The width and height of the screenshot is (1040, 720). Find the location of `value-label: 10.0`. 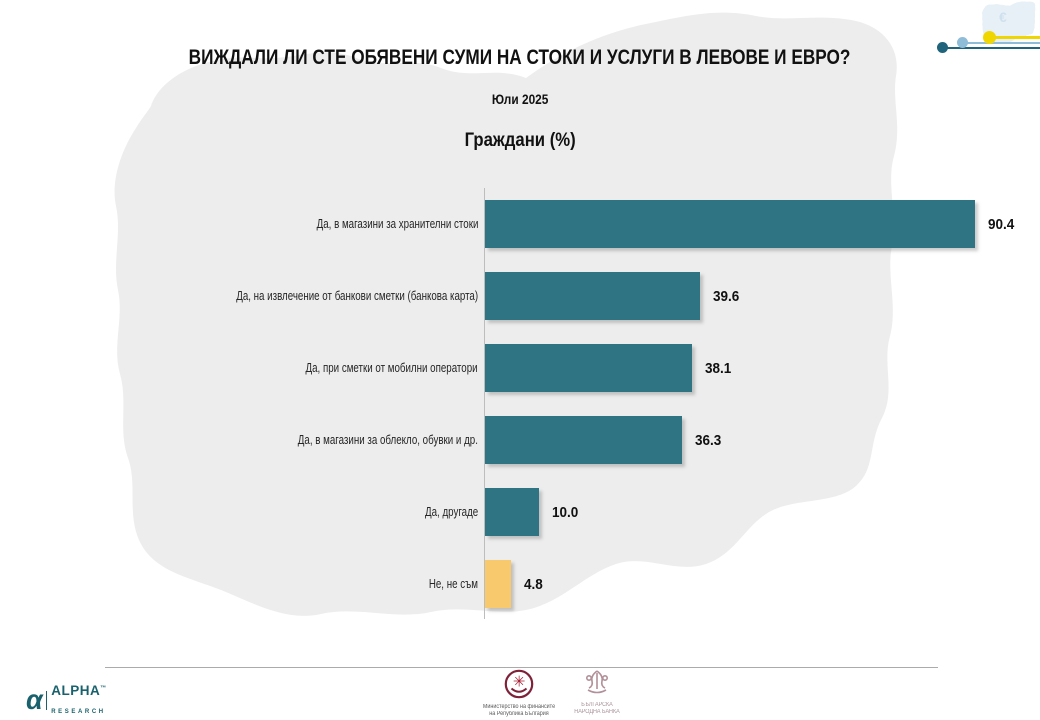

value-label: 10.0 is located at coordinates (565, 512).